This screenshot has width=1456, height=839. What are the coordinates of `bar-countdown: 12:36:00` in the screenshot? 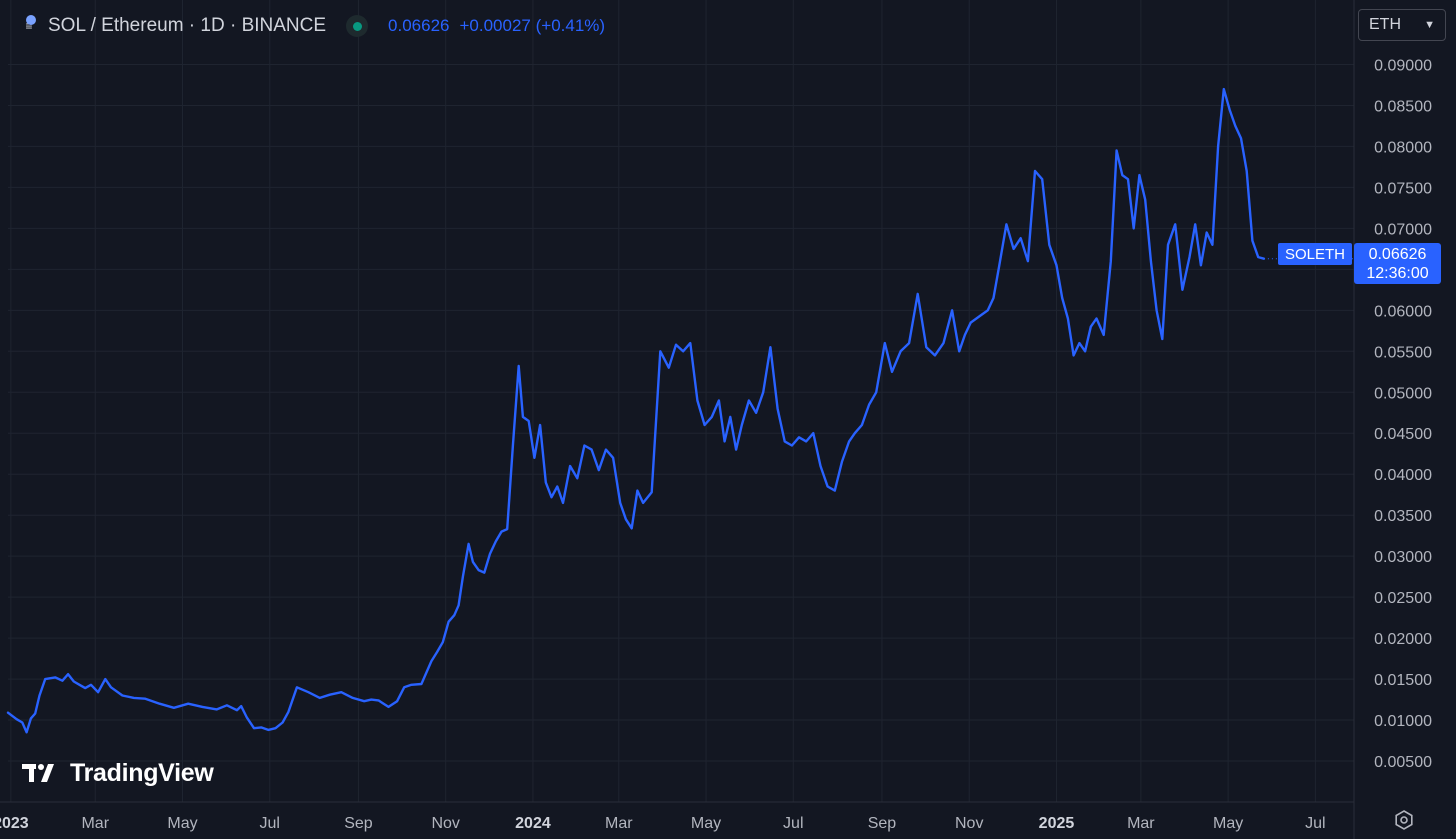 It's located at (1397, 273).